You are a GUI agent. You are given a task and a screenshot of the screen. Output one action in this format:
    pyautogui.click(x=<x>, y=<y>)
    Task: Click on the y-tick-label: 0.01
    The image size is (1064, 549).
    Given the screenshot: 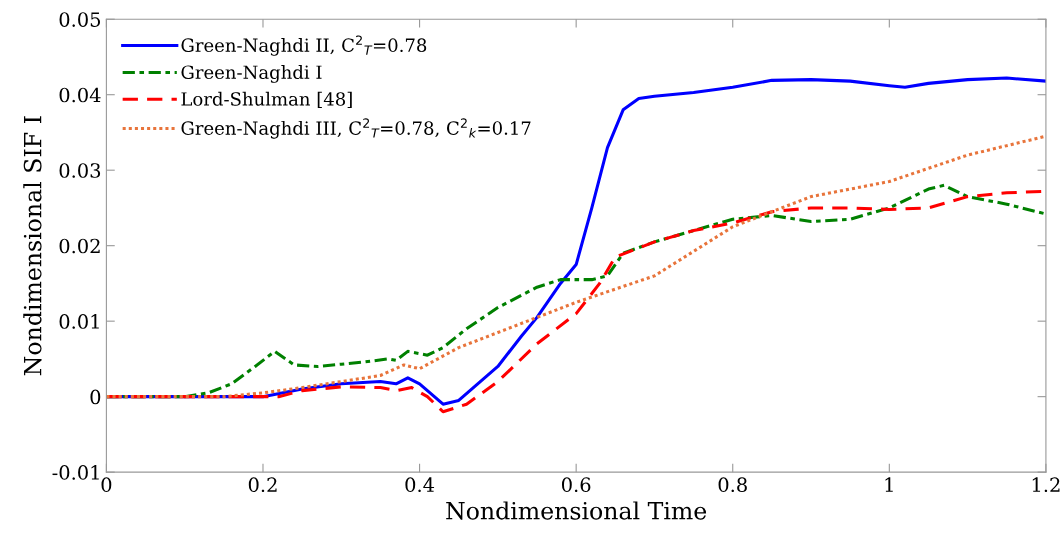 What is the action you would take?
    pyautogui.click(x=79, y=321)
    